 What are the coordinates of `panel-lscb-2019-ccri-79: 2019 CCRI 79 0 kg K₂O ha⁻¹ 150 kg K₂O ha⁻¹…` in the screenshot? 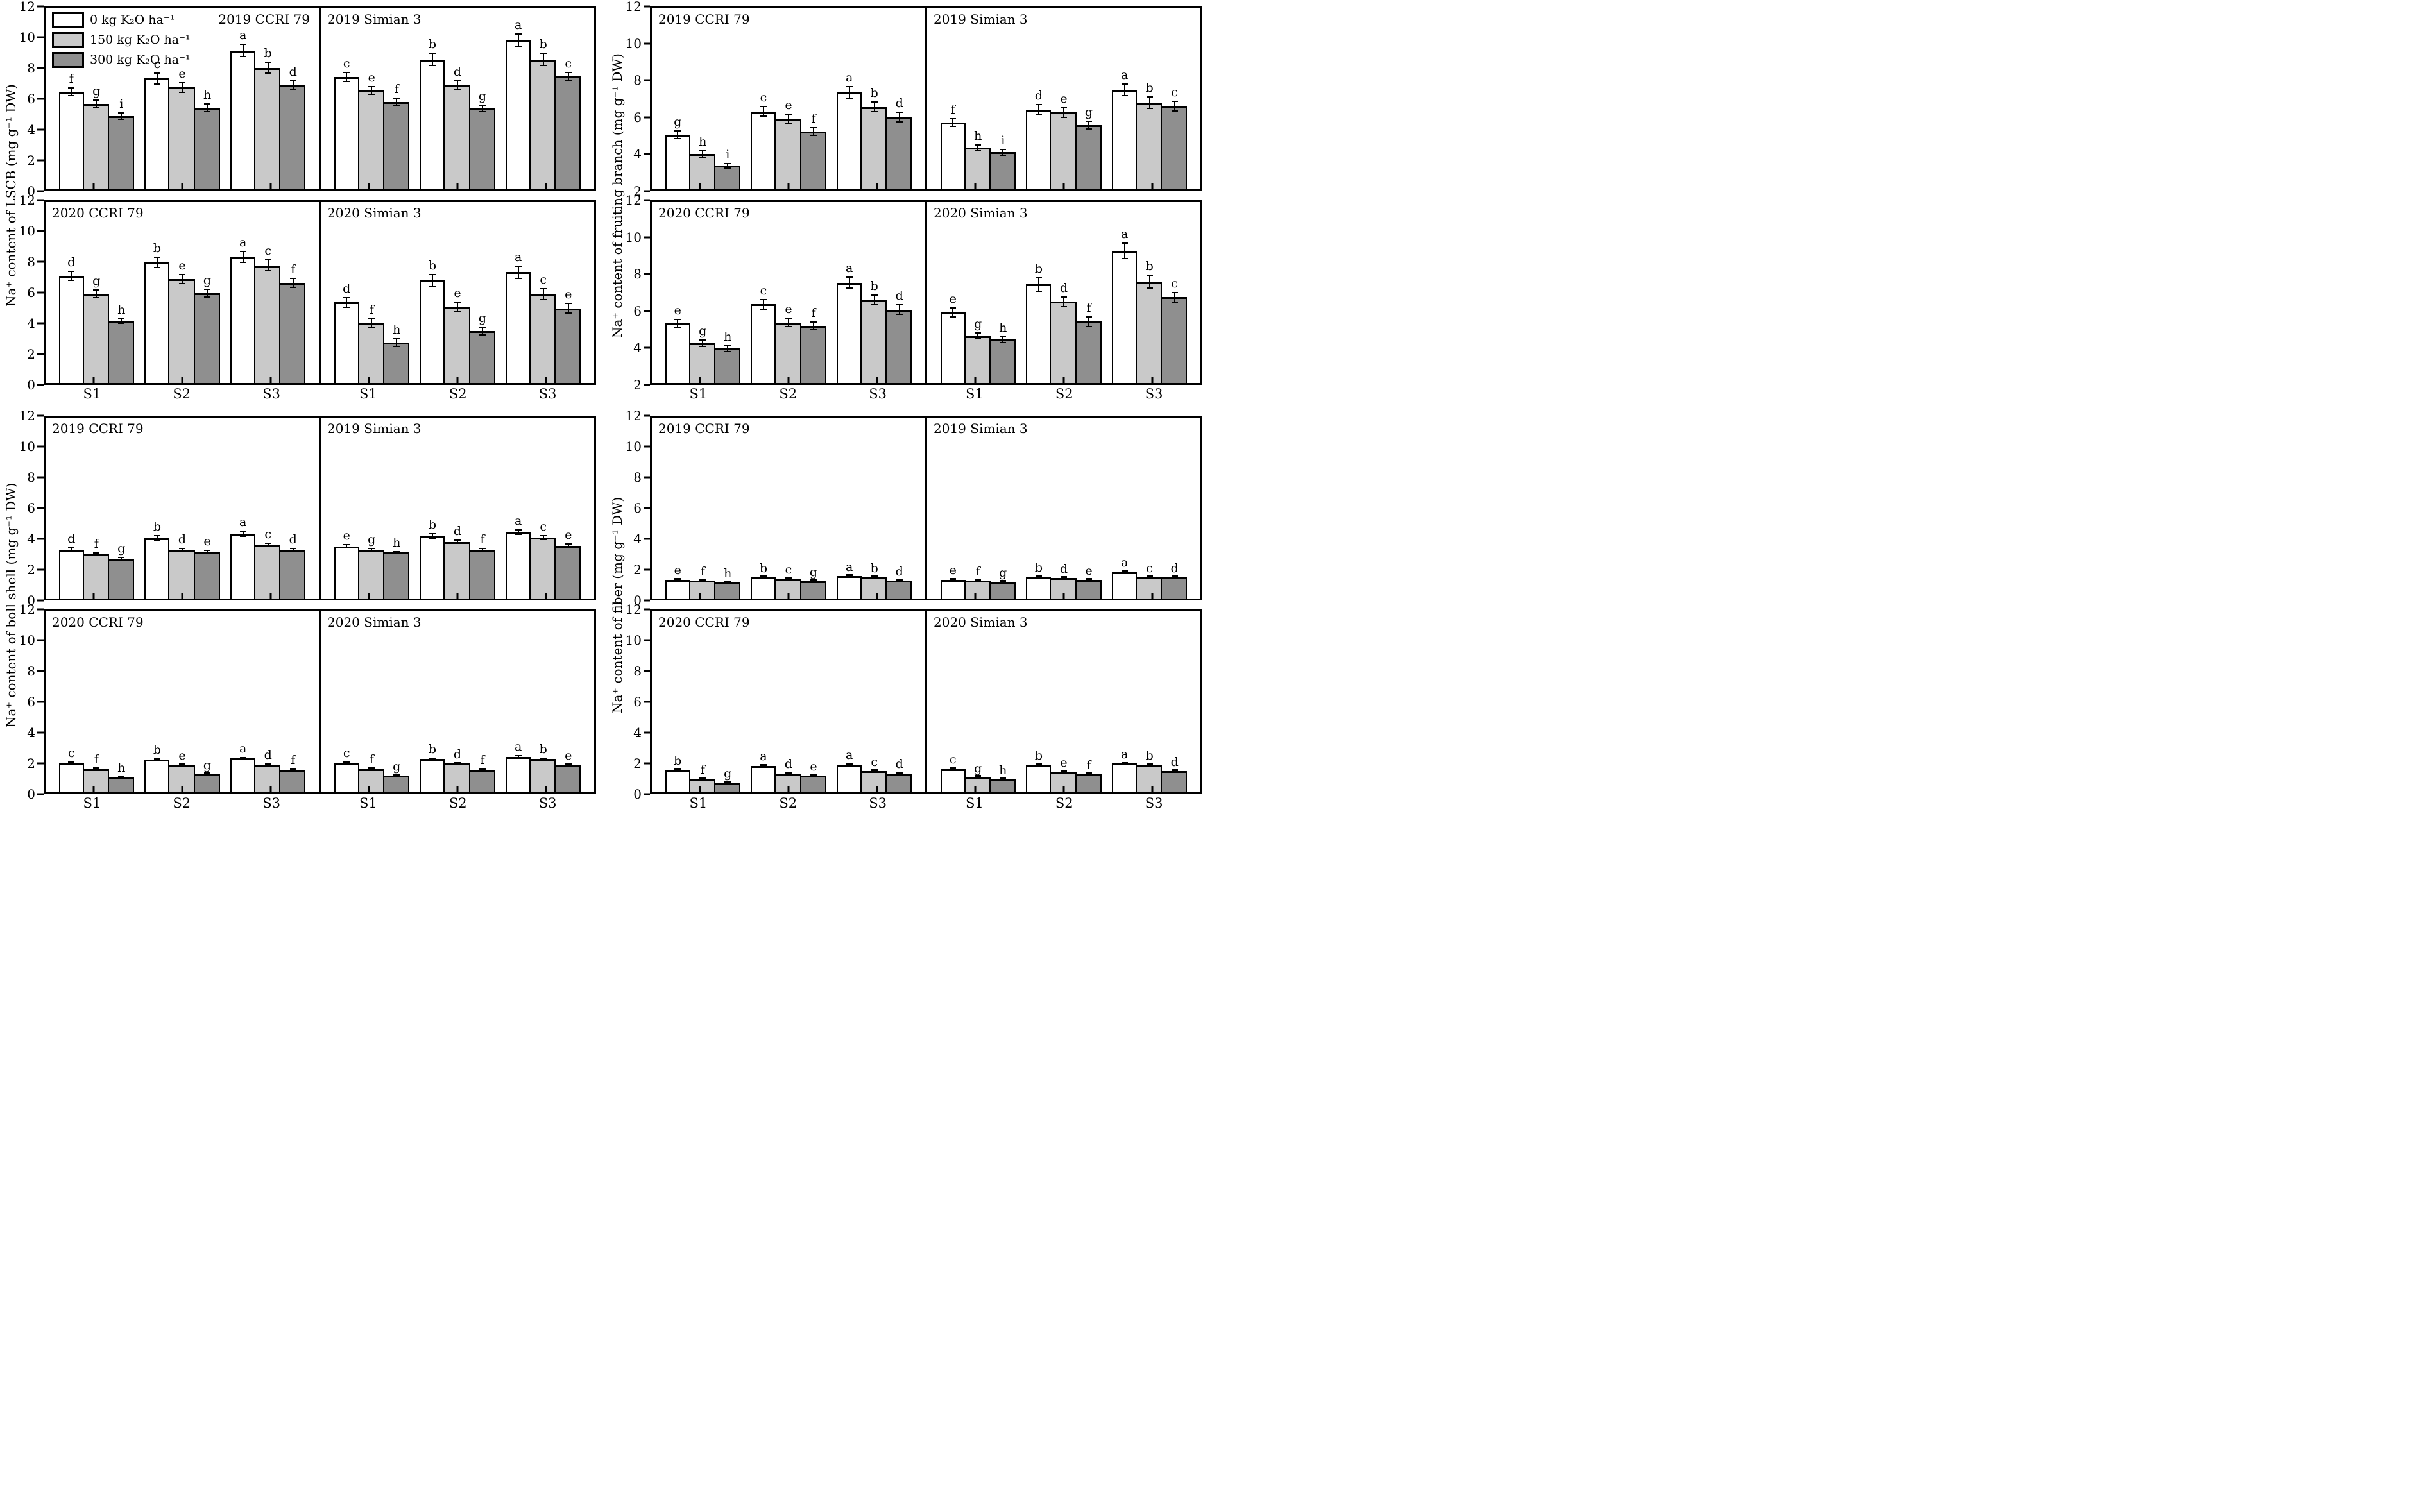 It's located at (182, 98).